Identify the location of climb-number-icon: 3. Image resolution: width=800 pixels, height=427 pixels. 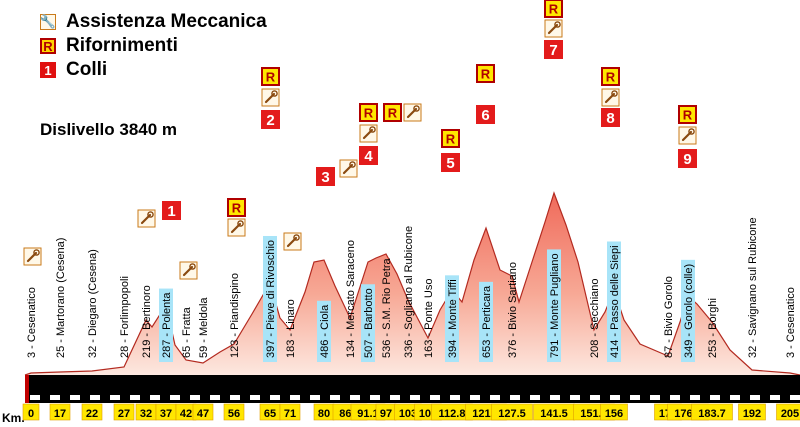
(325, 176).